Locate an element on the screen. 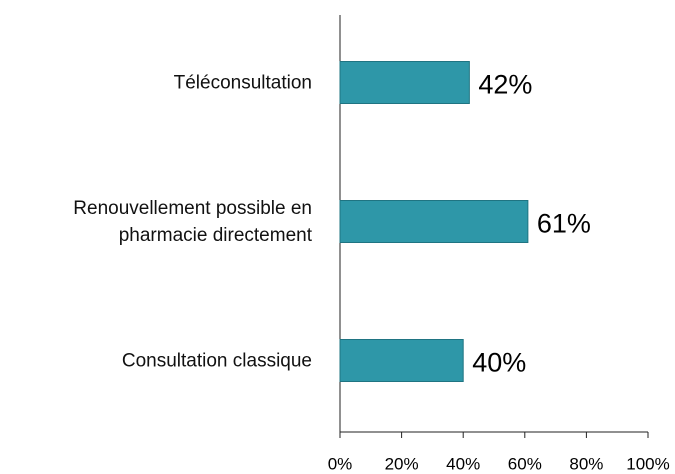  x-tick-label: 60% is located at coordinates (525, 463).